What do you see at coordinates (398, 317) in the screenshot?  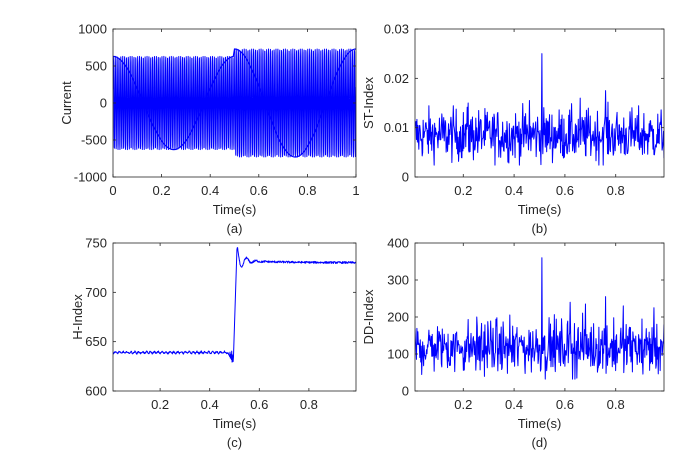 I see `y-tick-label: 200` at bounding box center [398, 317].